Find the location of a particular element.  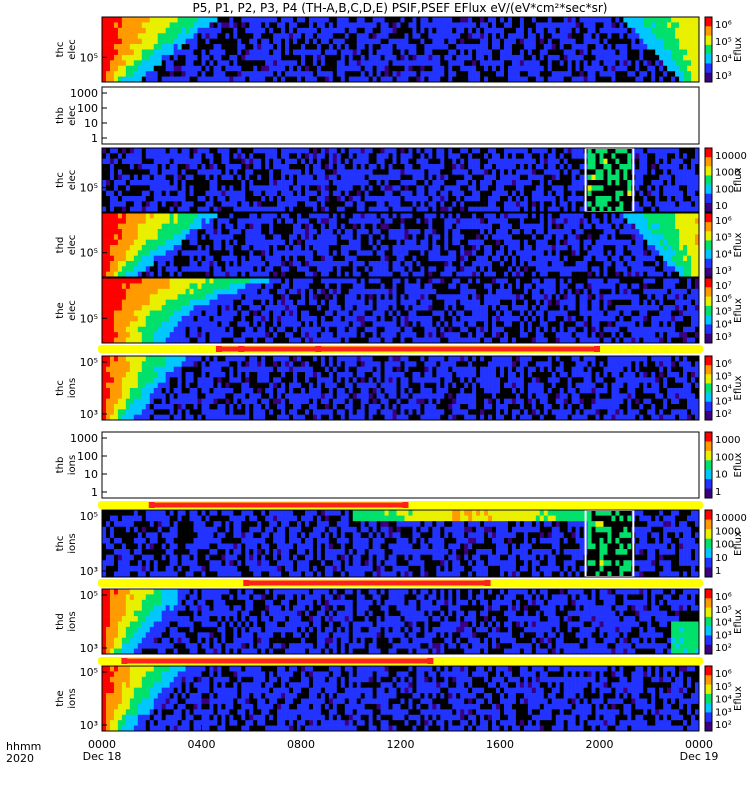

panel-0-frame is located at coordinates (400, 49).